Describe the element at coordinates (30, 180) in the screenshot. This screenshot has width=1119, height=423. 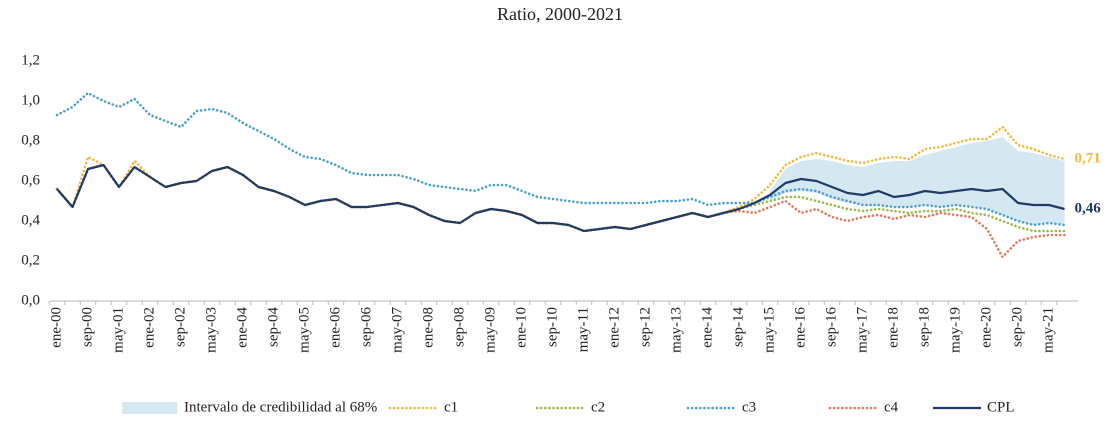
I see `y-tick-label: 0,6` at that location.